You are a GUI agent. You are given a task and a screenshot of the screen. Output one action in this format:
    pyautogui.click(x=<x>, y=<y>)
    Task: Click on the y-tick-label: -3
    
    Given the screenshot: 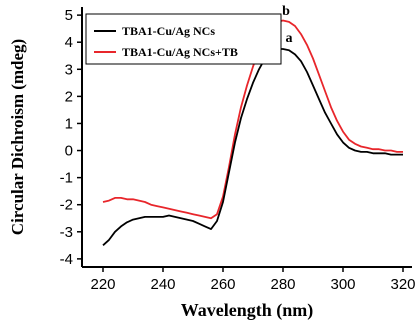 What is the action you would take?
    pyautogui.click(x=66, y=232)
    